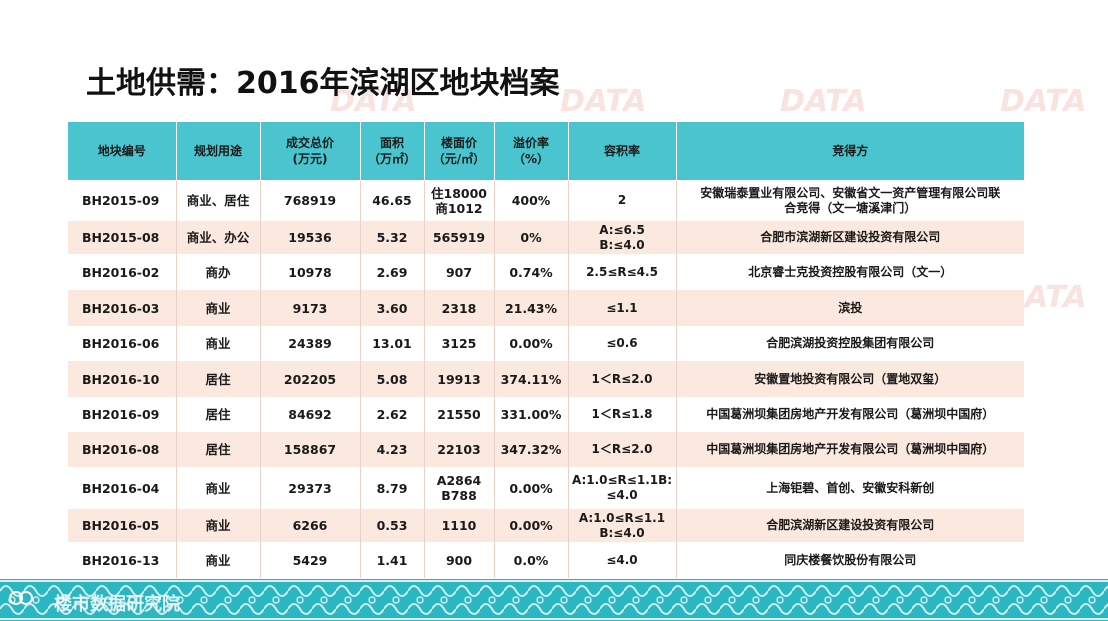  Describe the element at coordinates (310, 379) in the screenshot. I see `cell-total-price: 202205` at that location.